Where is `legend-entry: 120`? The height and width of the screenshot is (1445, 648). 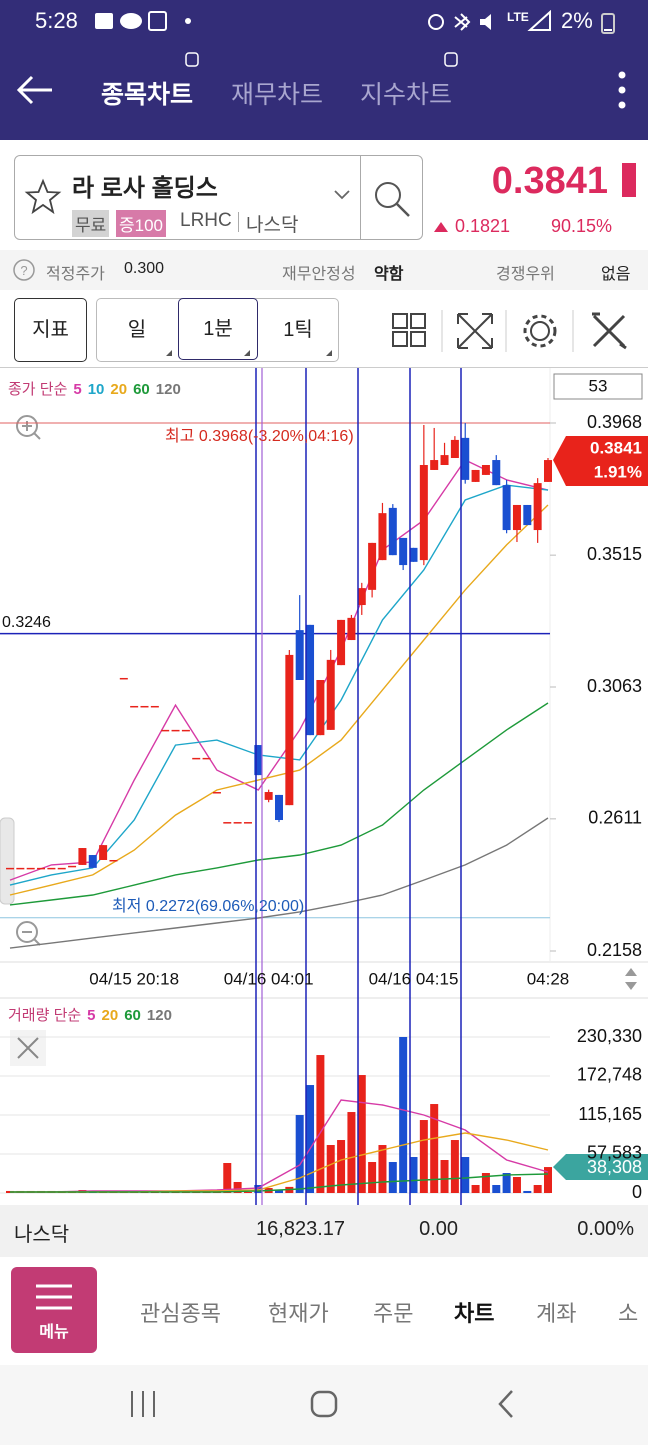 legend-entry: 120 is located at coordinates (168, 389).